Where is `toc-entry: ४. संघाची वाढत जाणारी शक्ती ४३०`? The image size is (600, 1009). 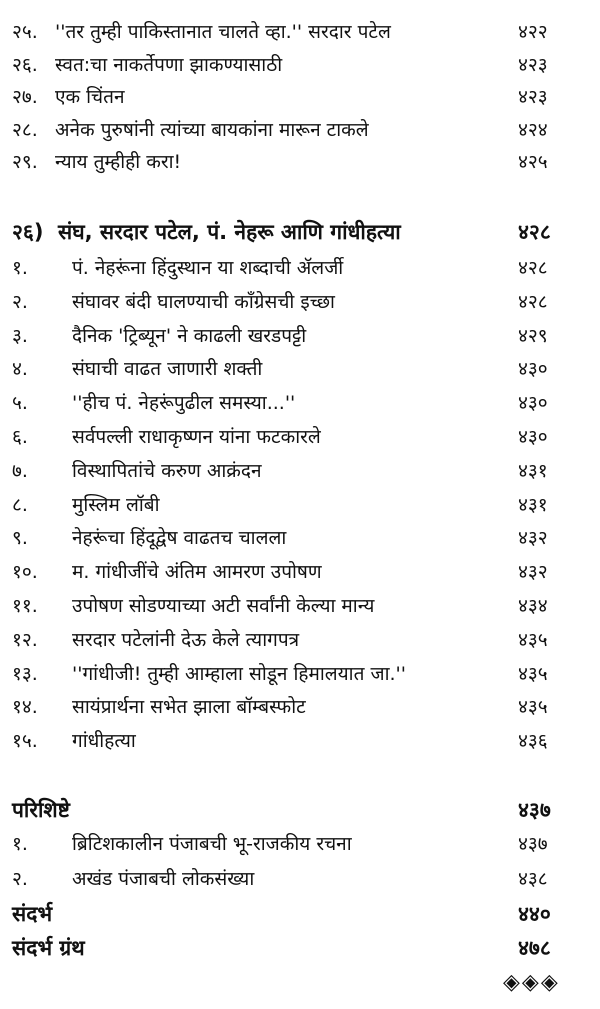 toc-entry: ४. संघाची वाढत जाणारी शक्ती ४३० is located at coordinates (300, 369).